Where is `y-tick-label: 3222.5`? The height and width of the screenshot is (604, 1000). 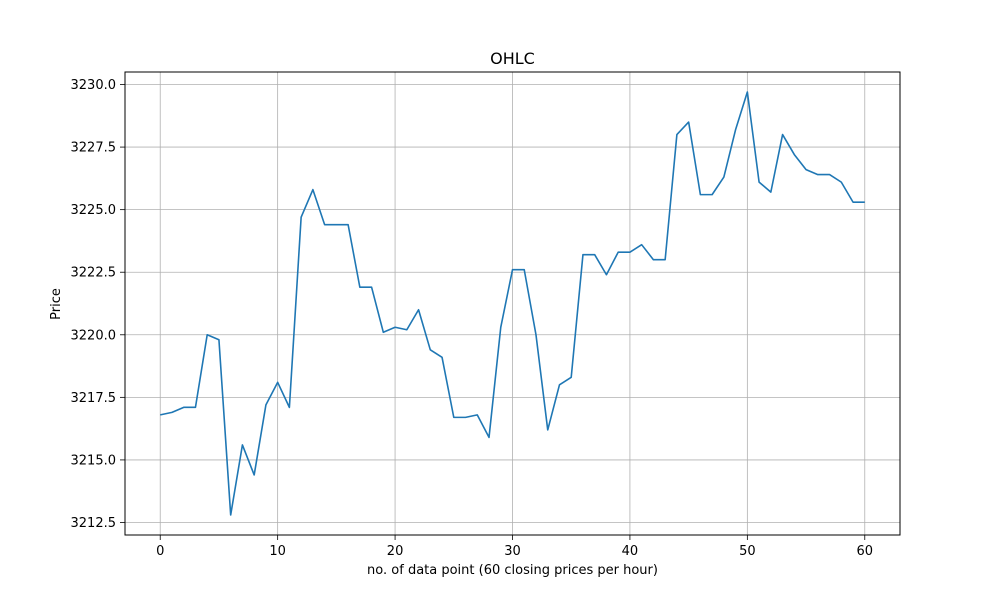 y-tick-label: 3222.5 is located at coordinates (94, 273).